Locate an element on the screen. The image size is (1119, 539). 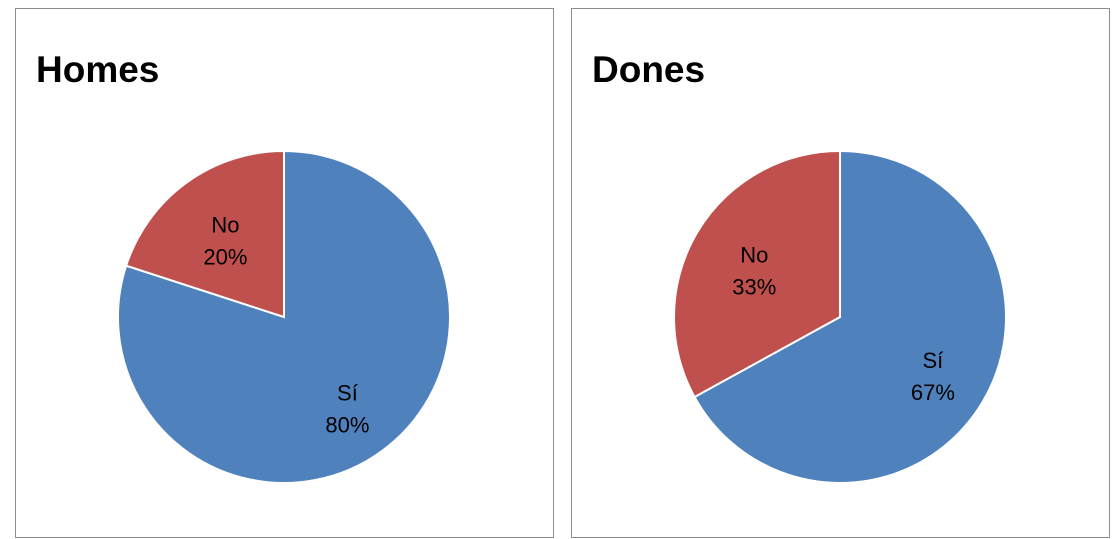
slice-percent-label: 67% is located at coordinates (933, 392).